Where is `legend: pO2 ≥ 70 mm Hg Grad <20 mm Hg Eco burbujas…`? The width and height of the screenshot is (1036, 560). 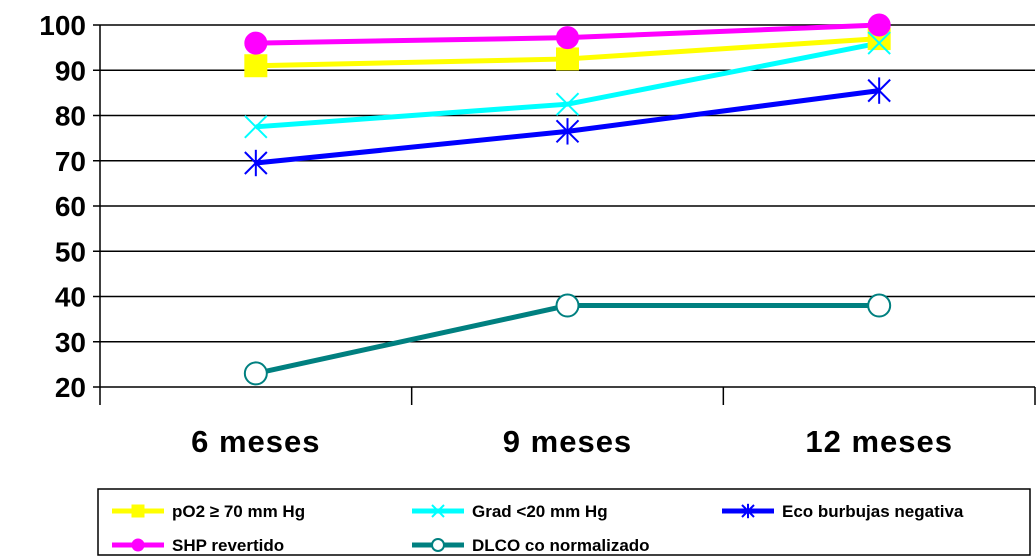
legend: pO2 ≥ 70 mm Hg Grad <20 mm Hg Eco burbujas… is located at coordinates (564, 522).